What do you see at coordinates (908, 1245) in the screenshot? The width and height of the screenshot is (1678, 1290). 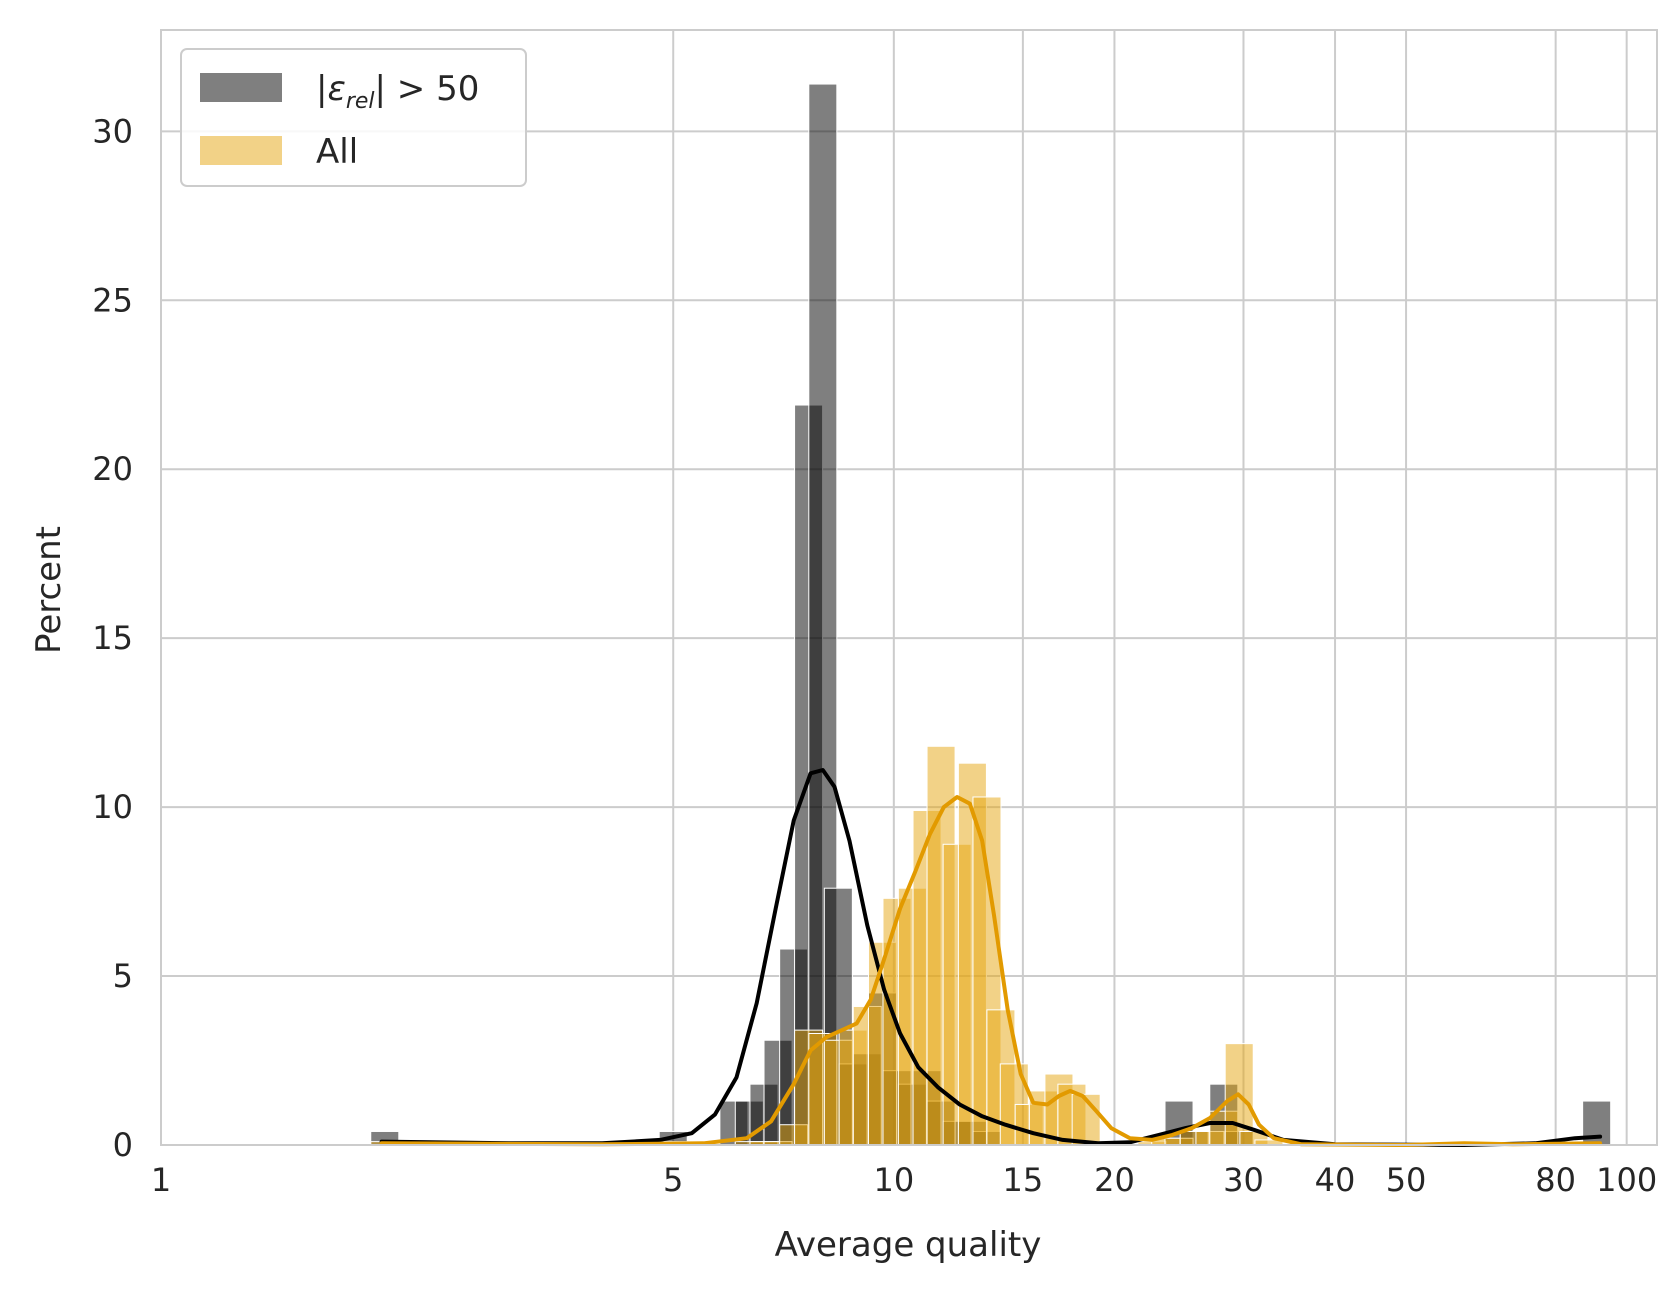 I see `x-axis-label: Average quality` at bounding box center [908, 1245].